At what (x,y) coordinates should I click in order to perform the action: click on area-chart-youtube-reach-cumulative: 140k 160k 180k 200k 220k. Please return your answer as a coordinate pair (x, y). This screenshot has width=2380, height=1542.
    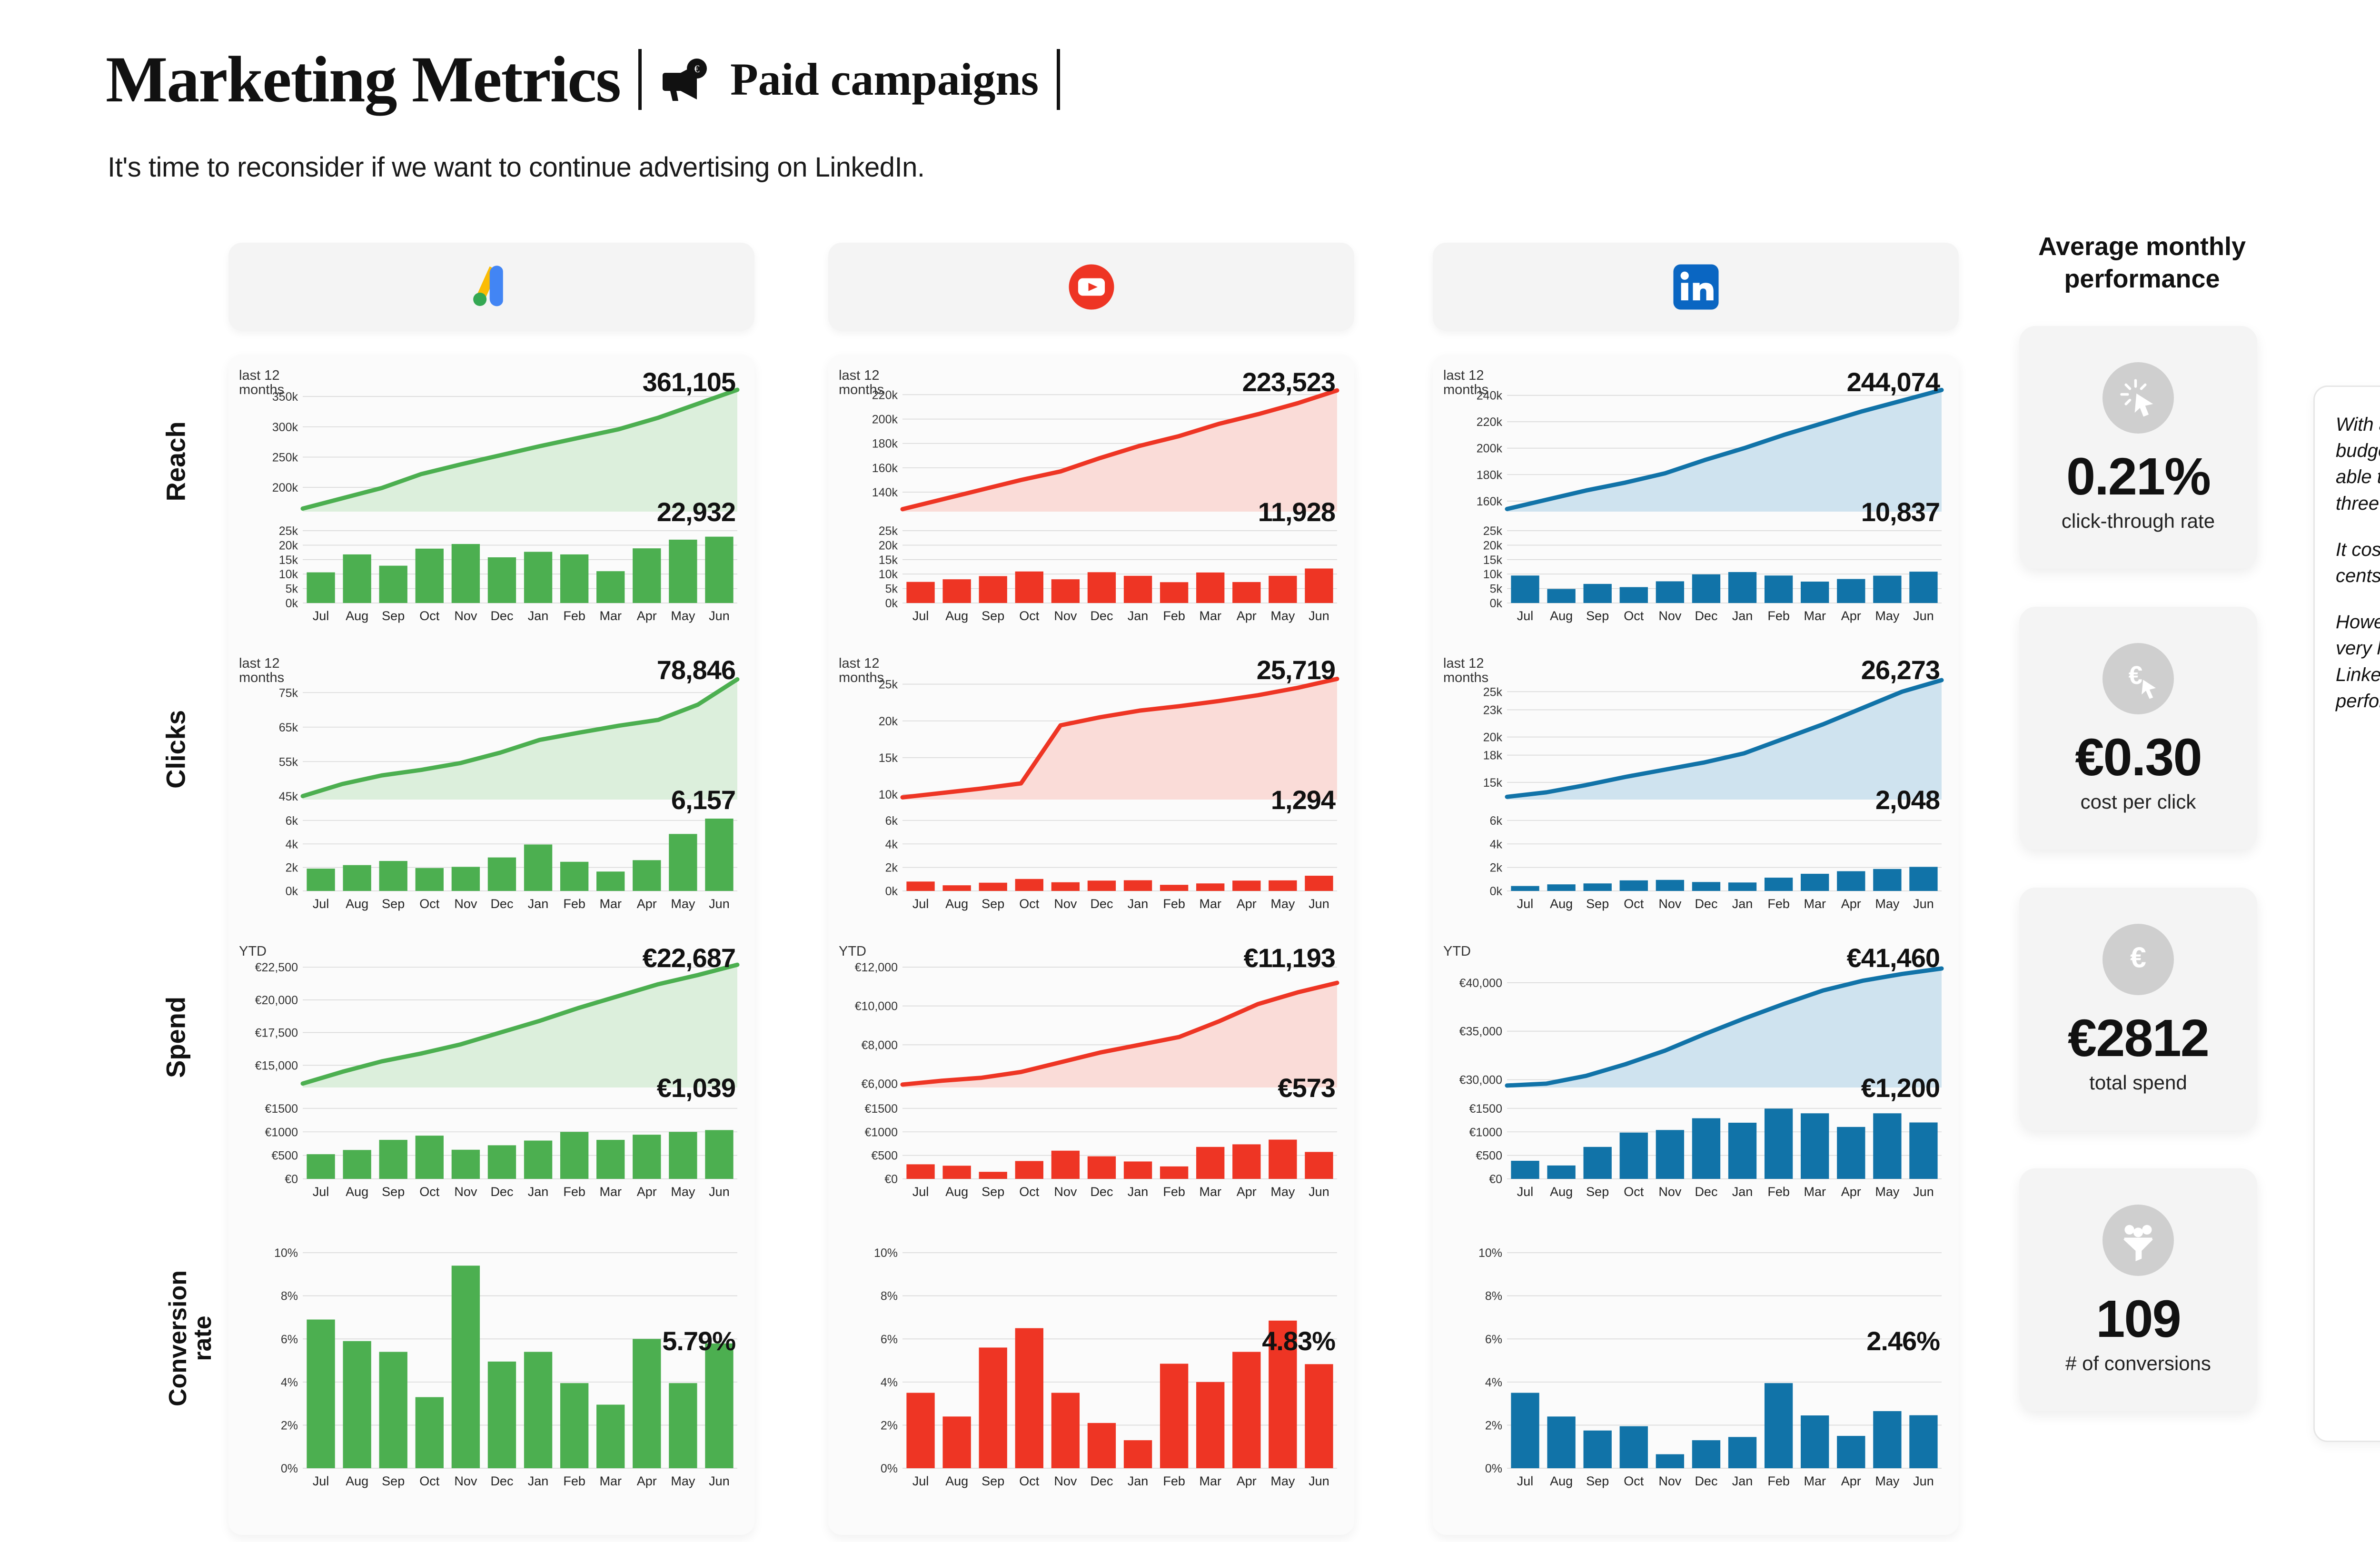
    Looking at the image, I should click on (1105, 450).